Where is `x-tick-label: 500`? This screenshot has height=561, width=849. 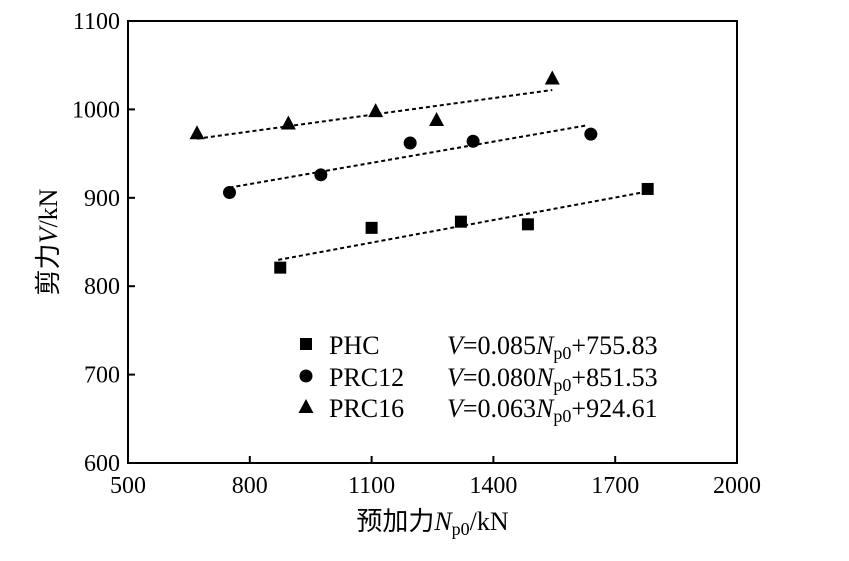 x-tick-label: 500 is located at coordinates (128, 486).